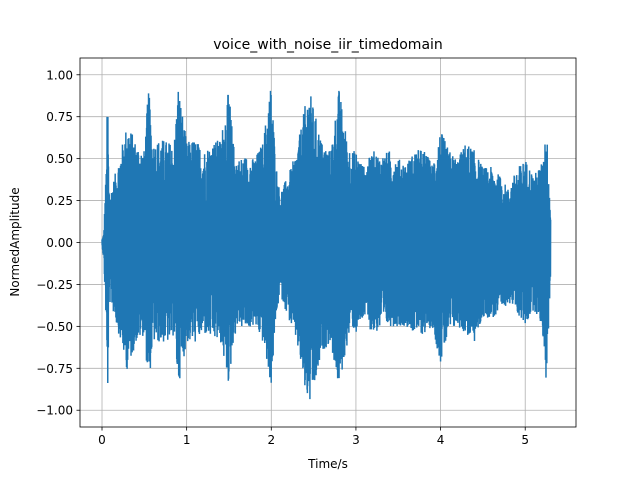 Image resolution: width=640 pixels, height=480 pixels. What do you see at coordinates (271, 440) in the screenshot?
I see `x-tick-label: 2` at bounding box center [271, 440].